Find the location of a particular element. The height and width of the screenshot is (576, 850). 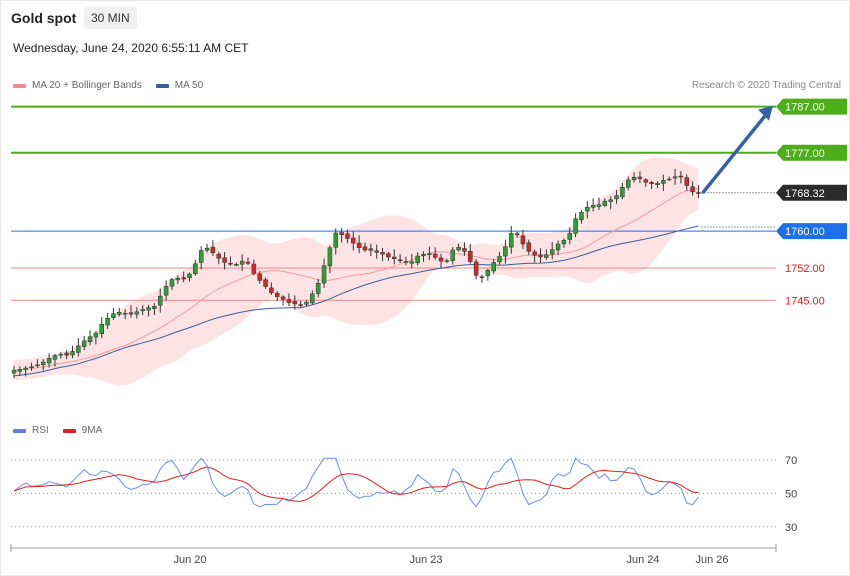

projection-arrow-shaft is located at coordinates (734, 153).